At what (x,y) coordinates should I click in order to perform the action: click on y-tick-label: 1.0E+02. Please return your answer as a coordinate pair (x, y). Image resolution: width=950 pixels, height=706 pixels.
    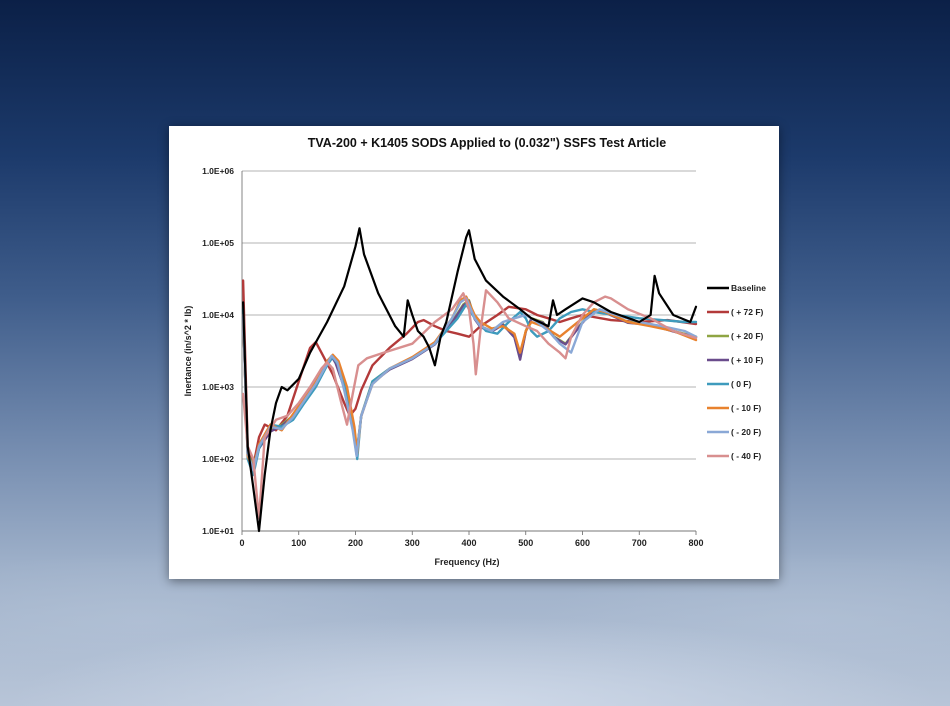
    Looking at the image, I should click on (218, 459).